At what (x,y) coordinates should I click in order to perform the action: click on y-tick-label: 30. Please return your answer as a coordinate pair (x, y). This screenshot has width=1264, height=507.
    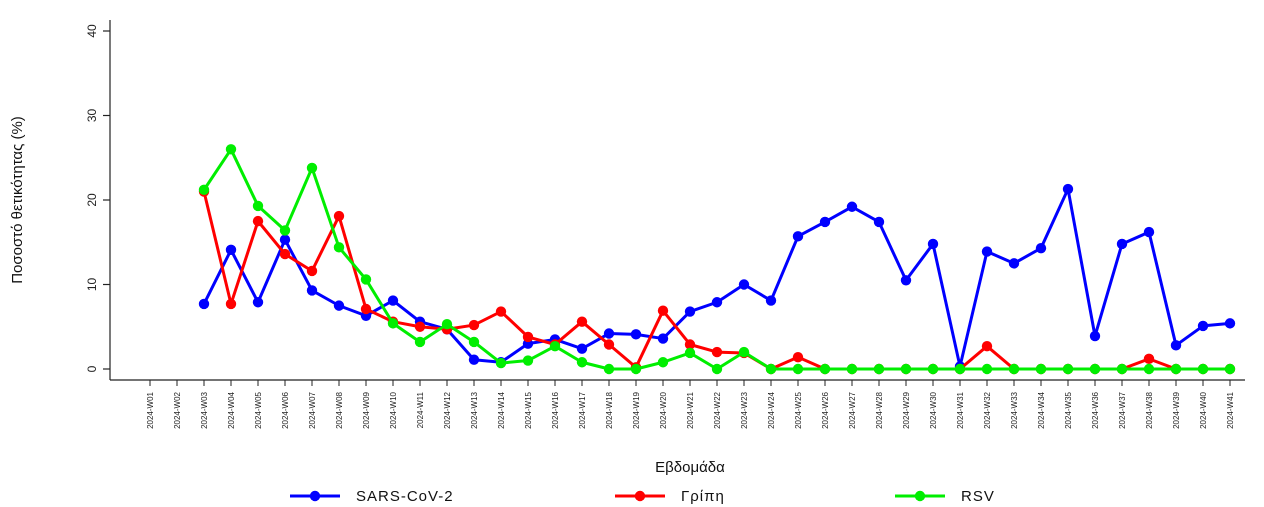
    Looking at the image, I should click on (92, 116).